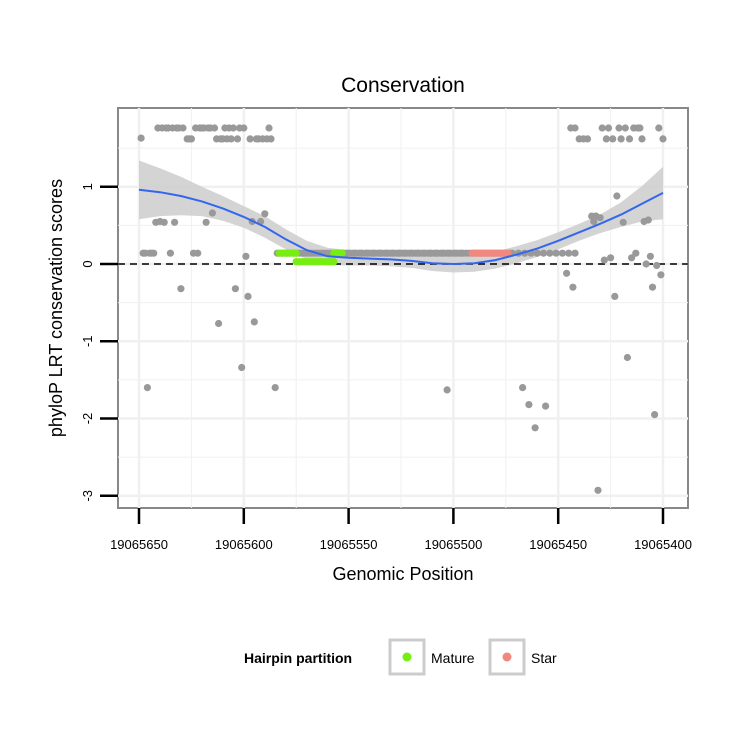 The width and height of the screenshot is (750, 750). Describe the element at coordinates (349, 544) in the screenshot. I see `x-tick-label: 19065550` at that location.